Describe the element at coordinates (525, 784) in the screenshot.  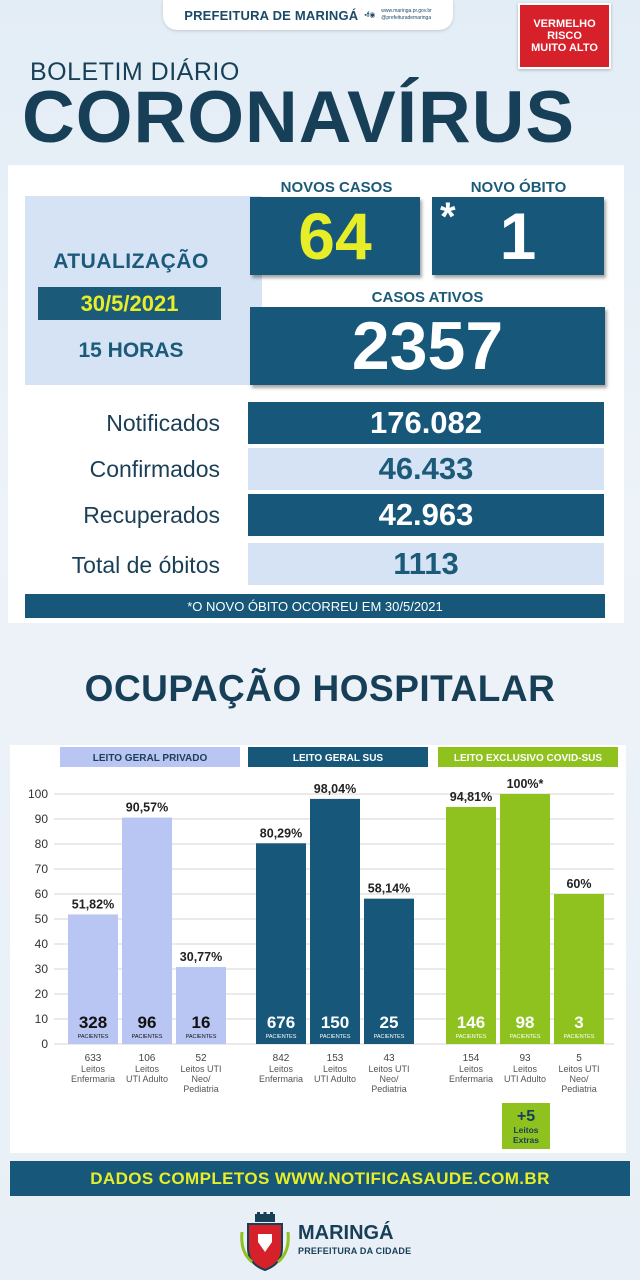
I see `bar-pct-label: 100%*` at that location.